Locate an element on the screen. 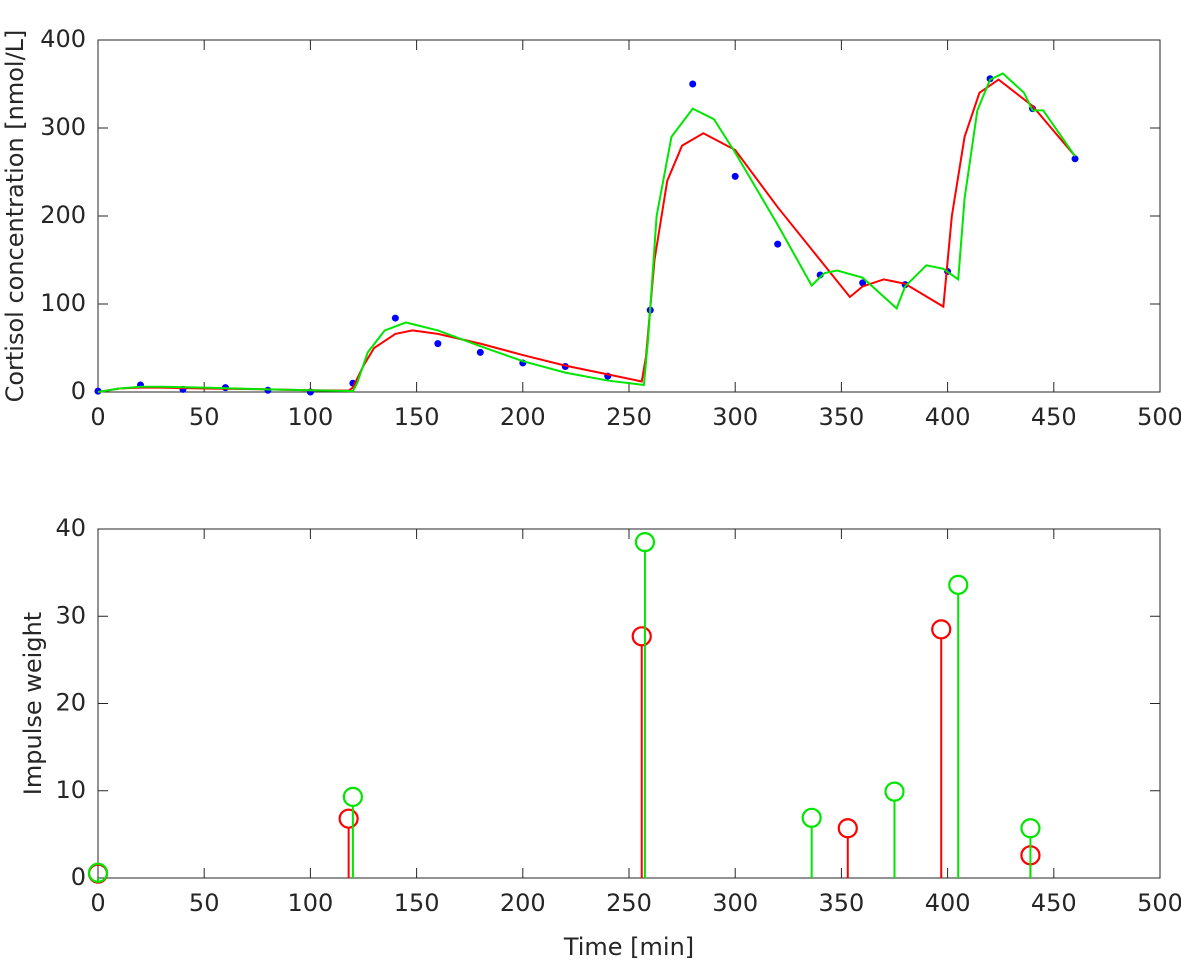  y-tick-label: 10 is located at coordinates (70, 790).